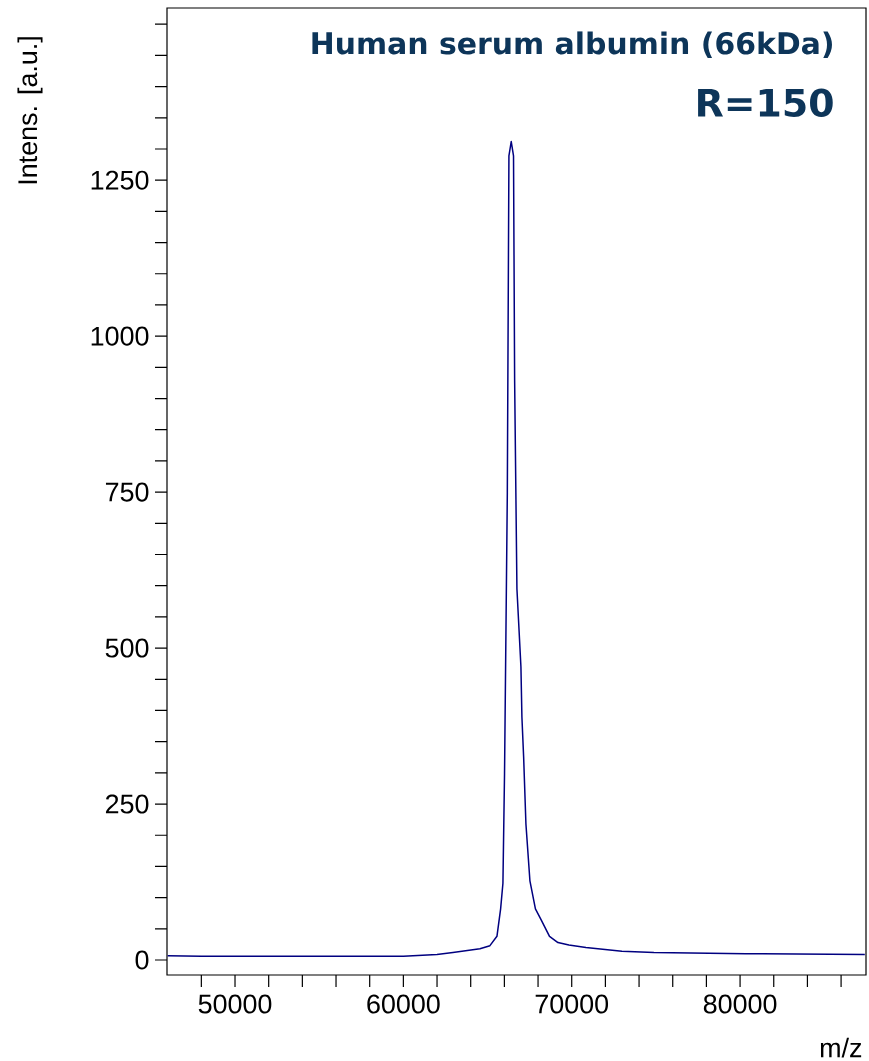 This screenshot has height=1061, width=869. I want to click on y-tick-label: 500, so click(127, 648).